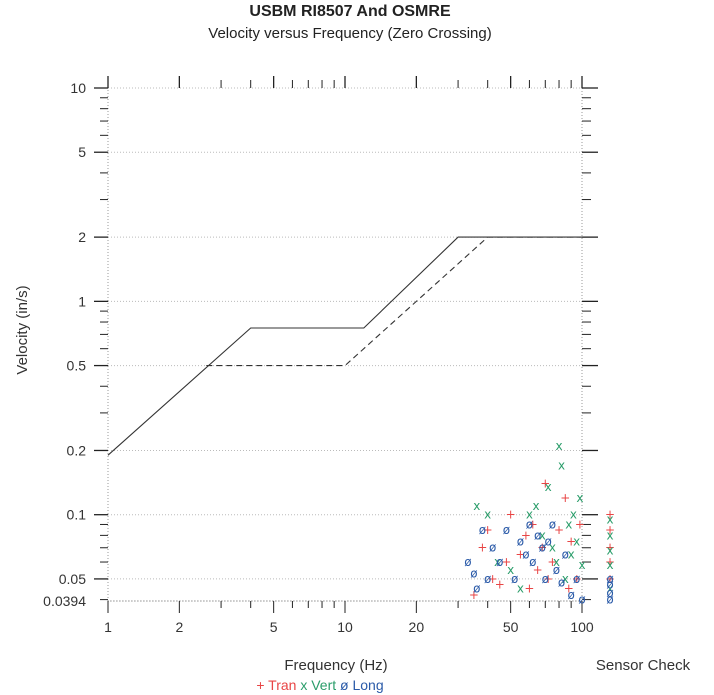  I want to click on x-axis-label: Frequency (Hz), so click(335, 665).